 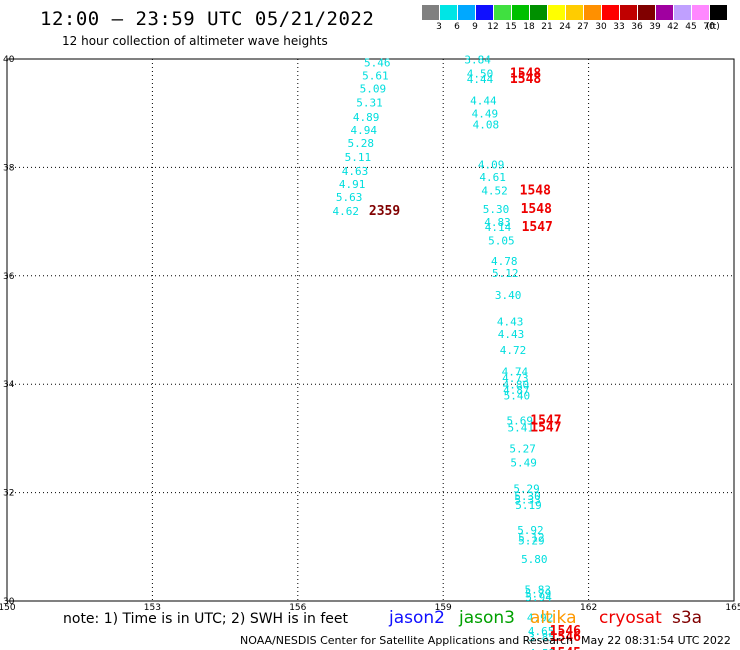 What do you see at coordinates (361, 143) in the screenshot?
I see `wave-height-value: 5.28` at bounding box center [361, 143].